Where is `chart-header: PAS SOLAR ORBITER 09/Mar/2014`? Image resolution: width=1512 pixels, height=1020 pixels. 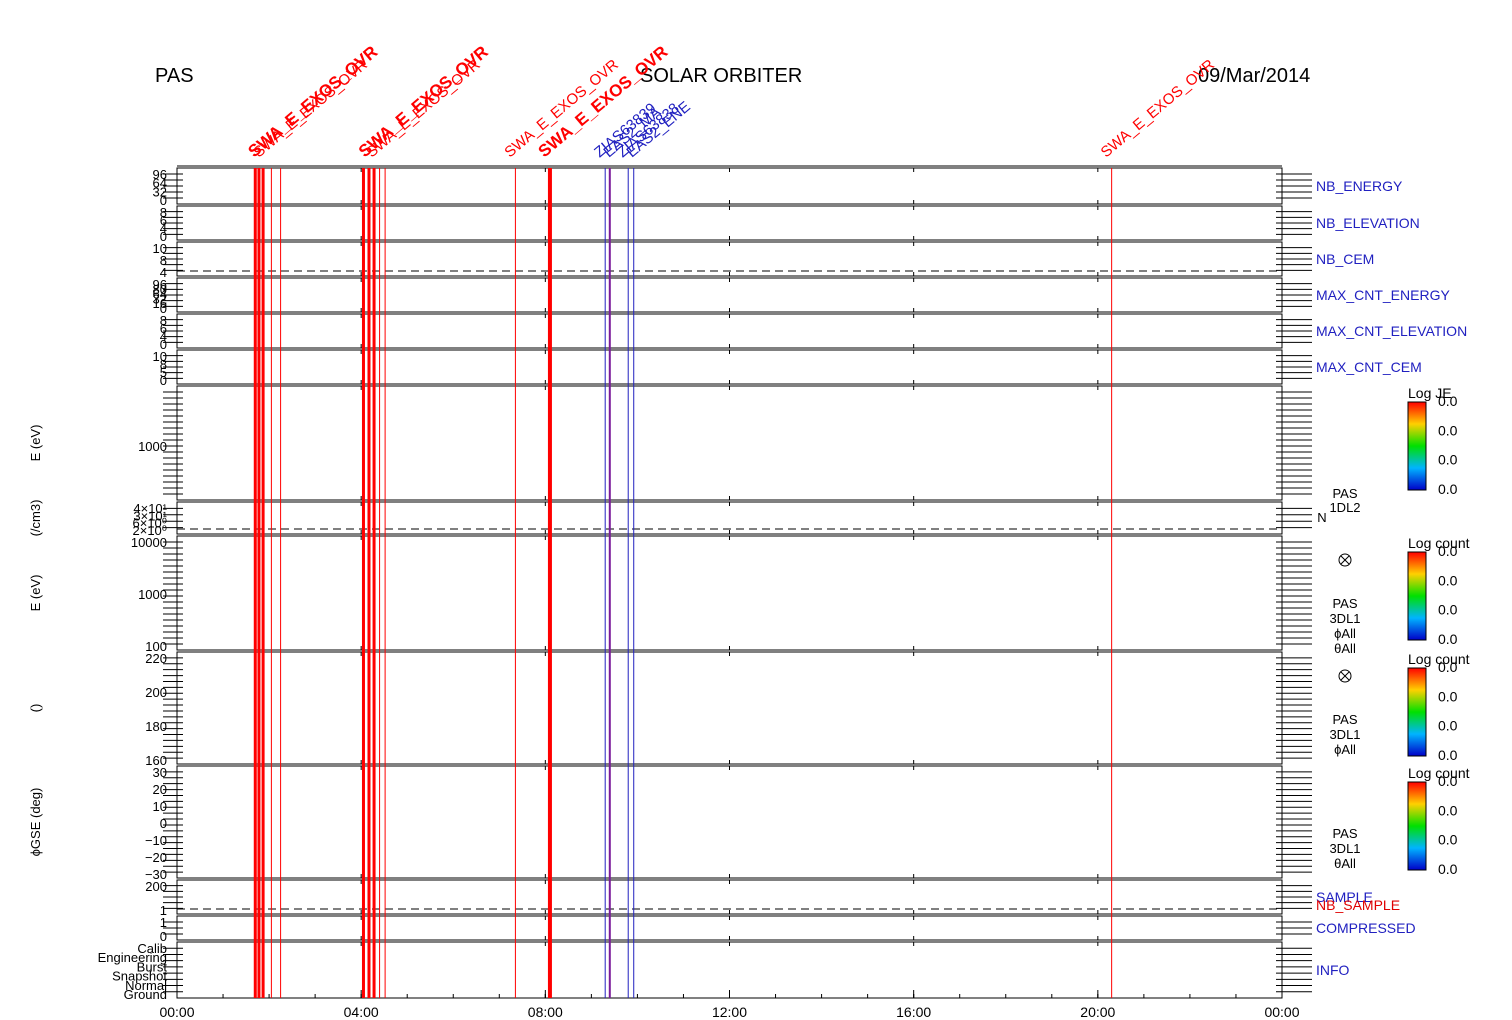 chart-header: PAS SOLAR ORBITER 09/Mar/2014 is located at coordinates (732, 76).